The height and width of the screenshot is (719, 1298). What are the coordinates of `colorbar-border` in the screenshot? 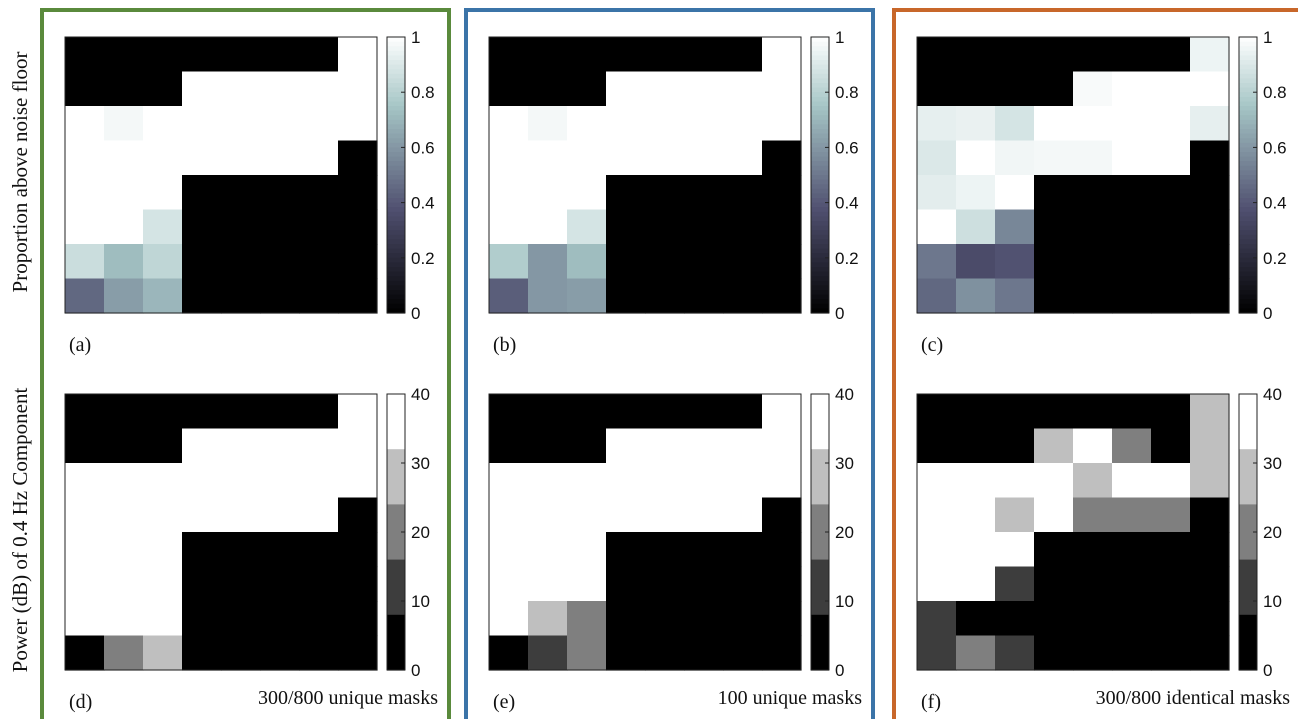 It's located at (396, 175).